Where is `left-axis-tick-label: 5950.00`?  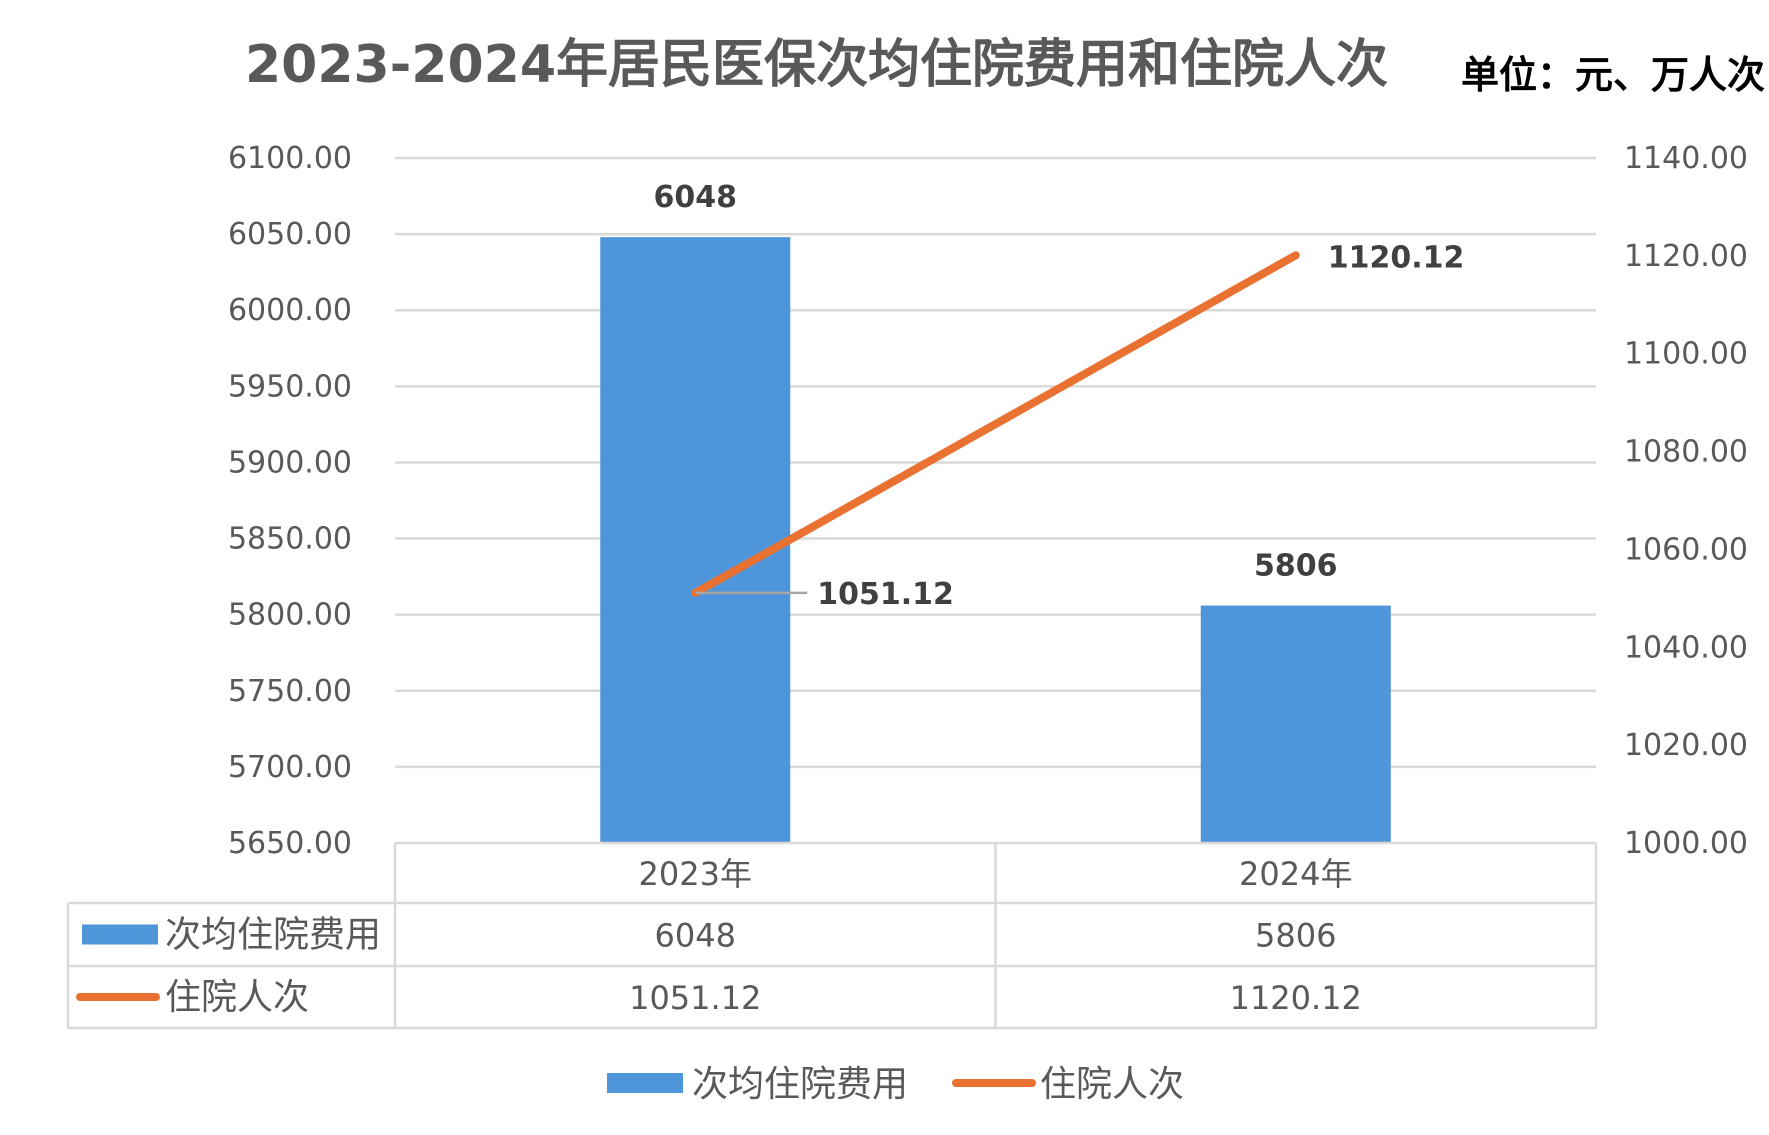
left-axis-tick-label: 5950.00 is located at coordinates (290, 386).